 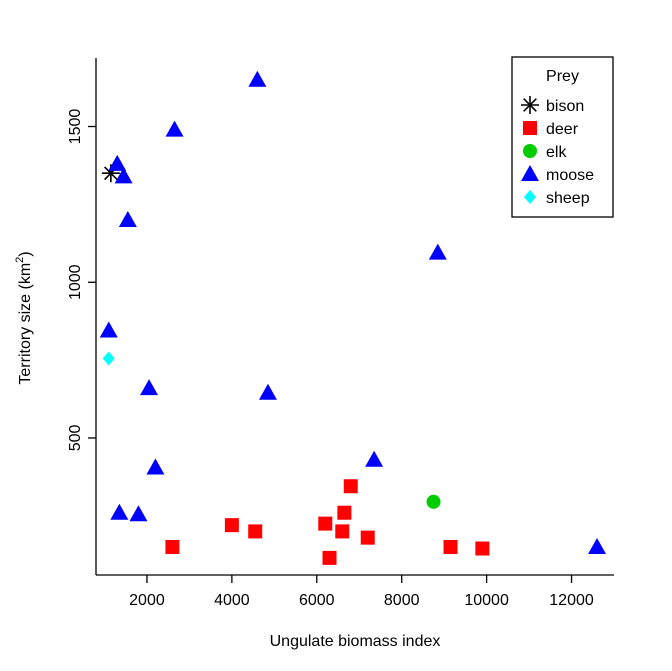 I want to click on y-tick-label: 1000, so click(x=75, y=282).